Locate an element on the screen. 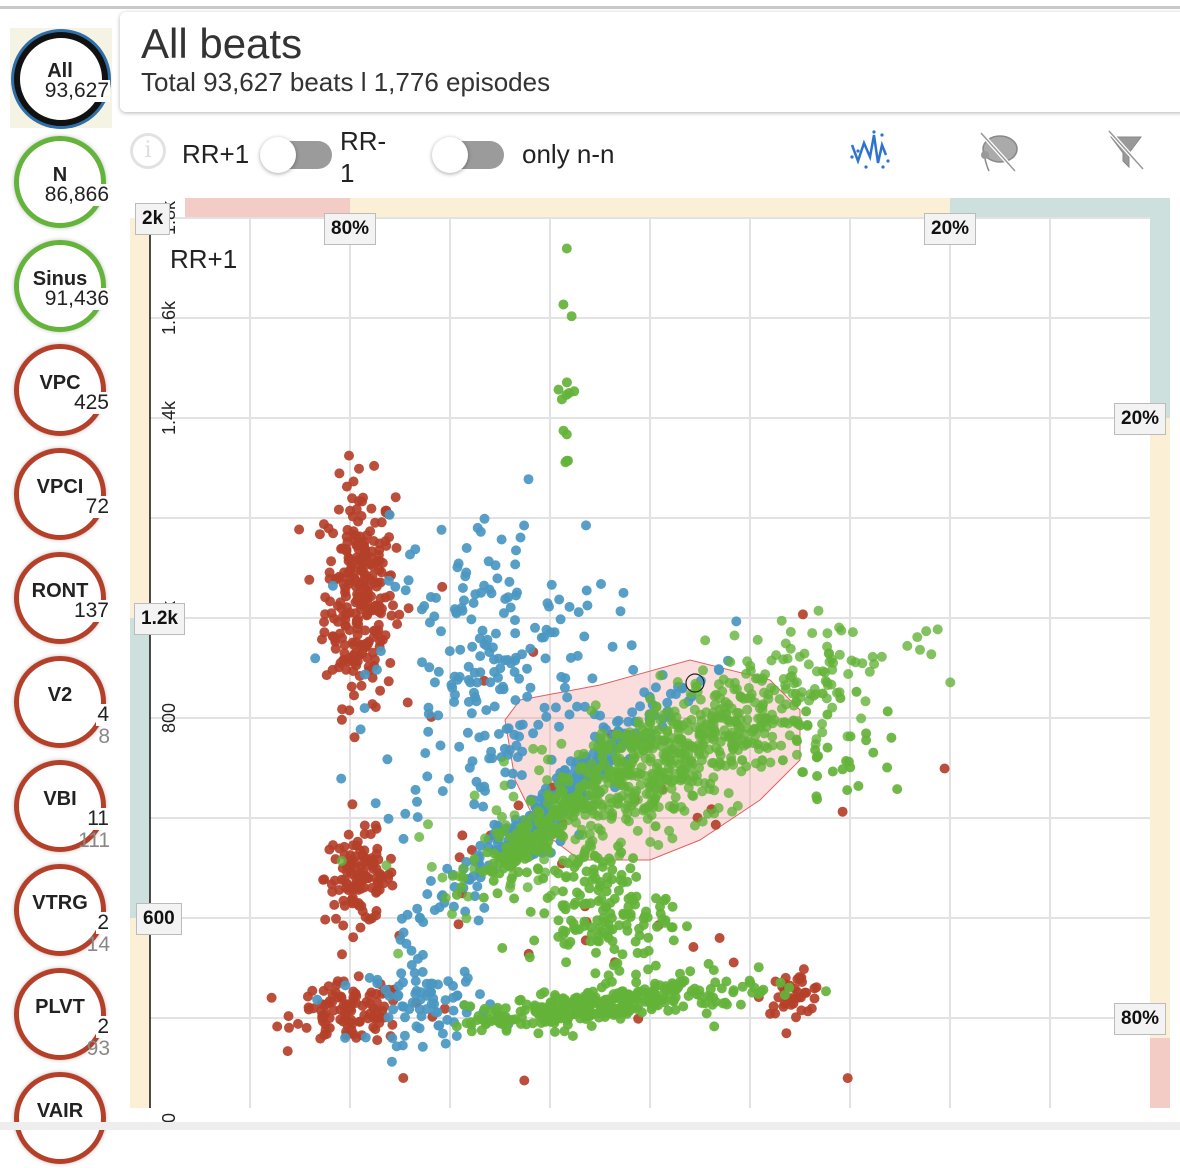  sidebar-item-vair: VAIR is located at coordinates (61, 1118).